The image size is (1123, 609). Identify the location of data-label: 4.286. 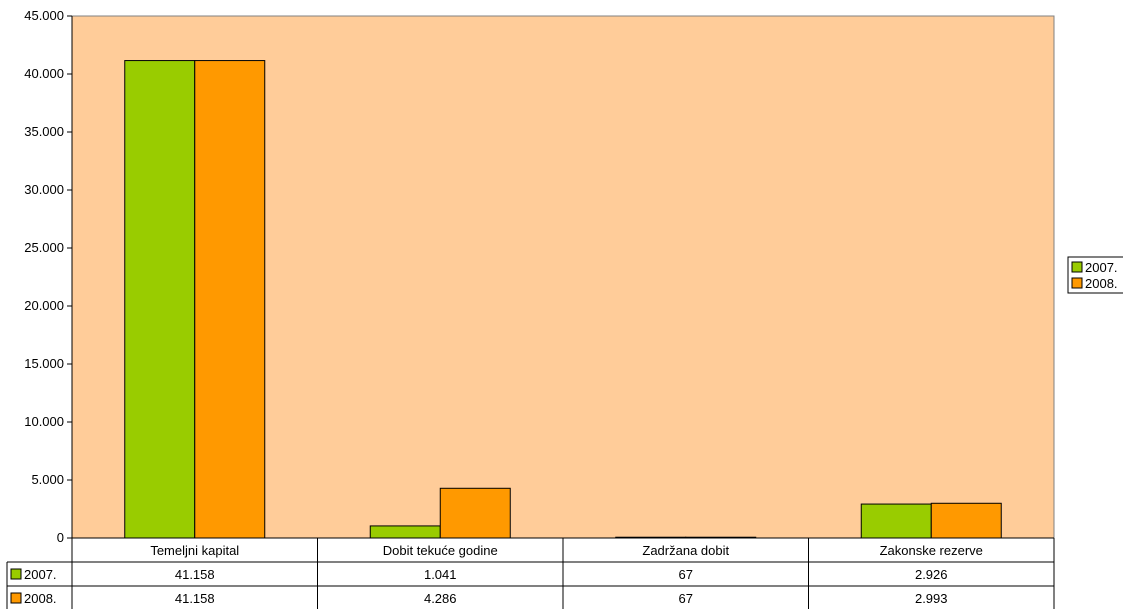
(440, 598).